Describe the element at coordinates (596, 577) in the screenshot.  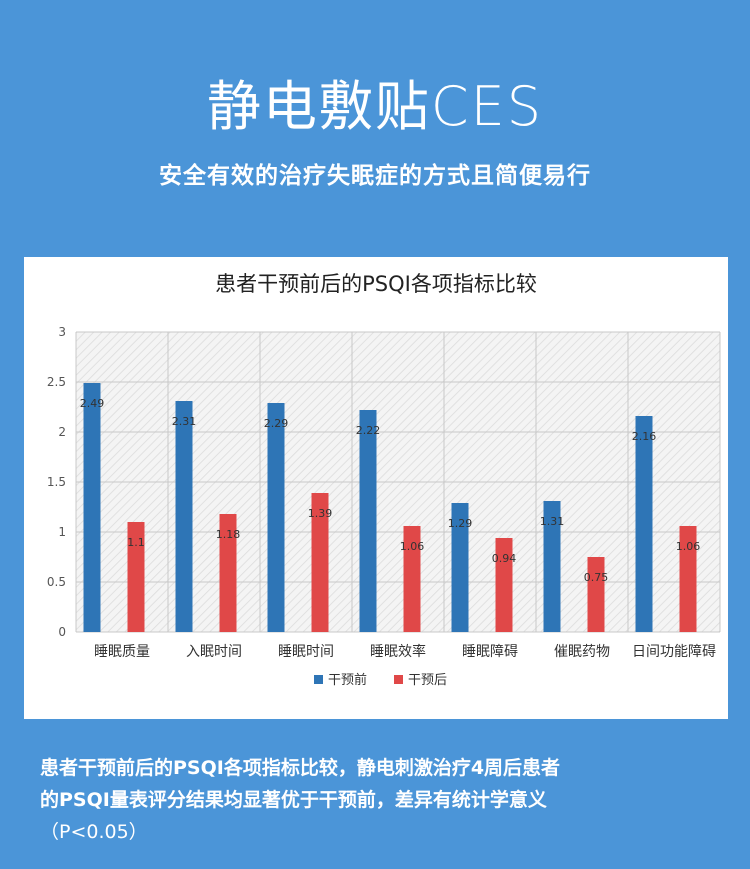
I see `data-label: 0.75` at that location.